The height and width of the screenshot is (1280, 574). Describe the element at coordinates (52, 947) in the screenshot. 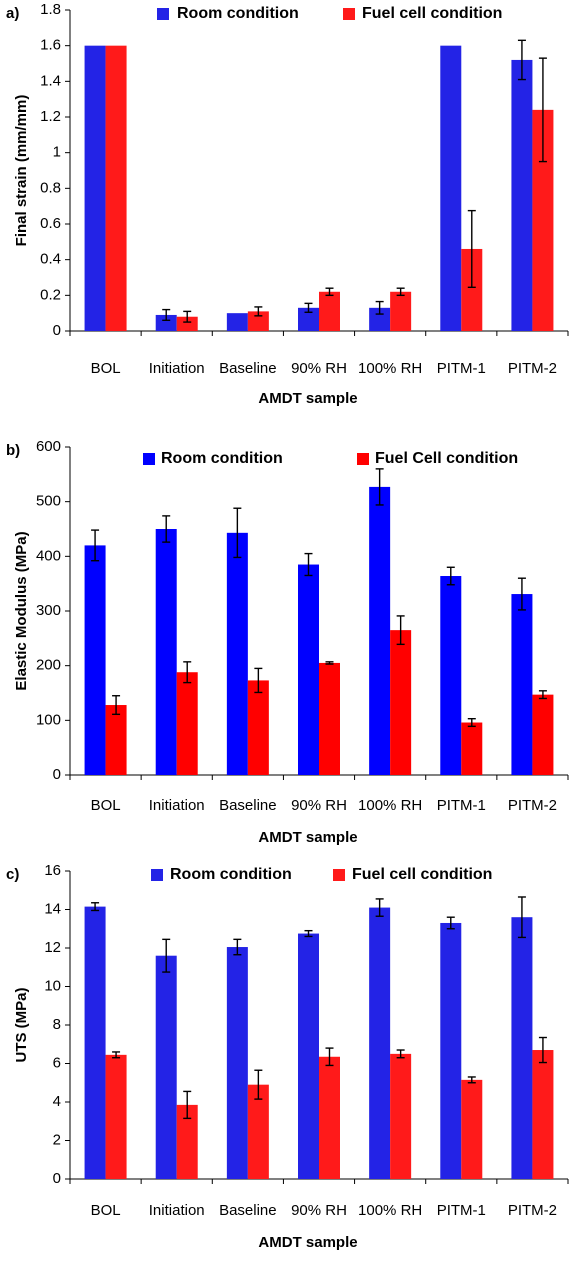

I see `y-tick-label: 12` at that location.